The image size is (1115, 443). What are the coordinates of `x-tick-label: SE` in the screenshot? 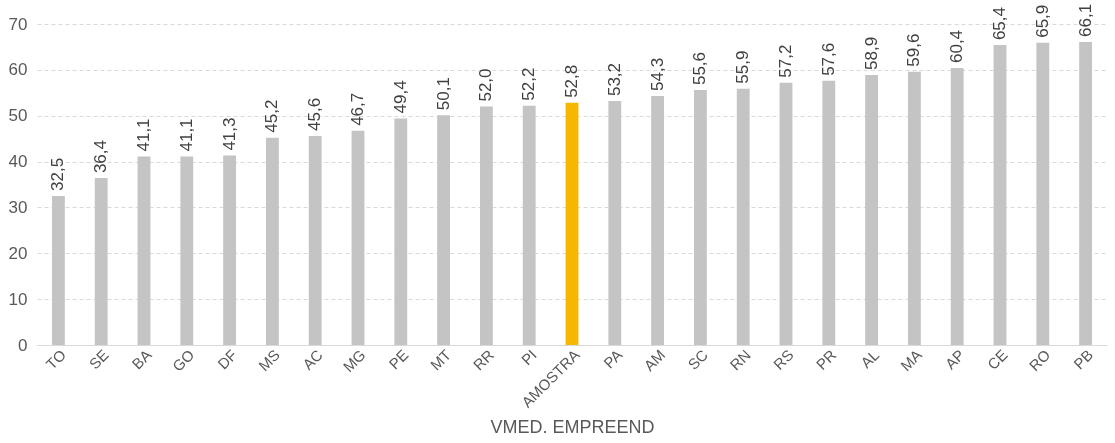 It's located at (98, 359).